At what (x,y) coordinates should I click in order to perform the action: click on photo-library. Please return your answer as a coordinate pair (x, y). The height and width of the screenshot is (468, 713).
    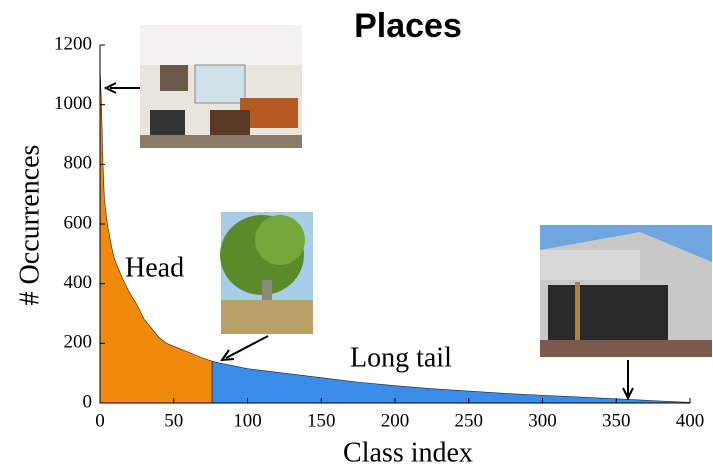
    Looking at the image, I should click on (626, 291).